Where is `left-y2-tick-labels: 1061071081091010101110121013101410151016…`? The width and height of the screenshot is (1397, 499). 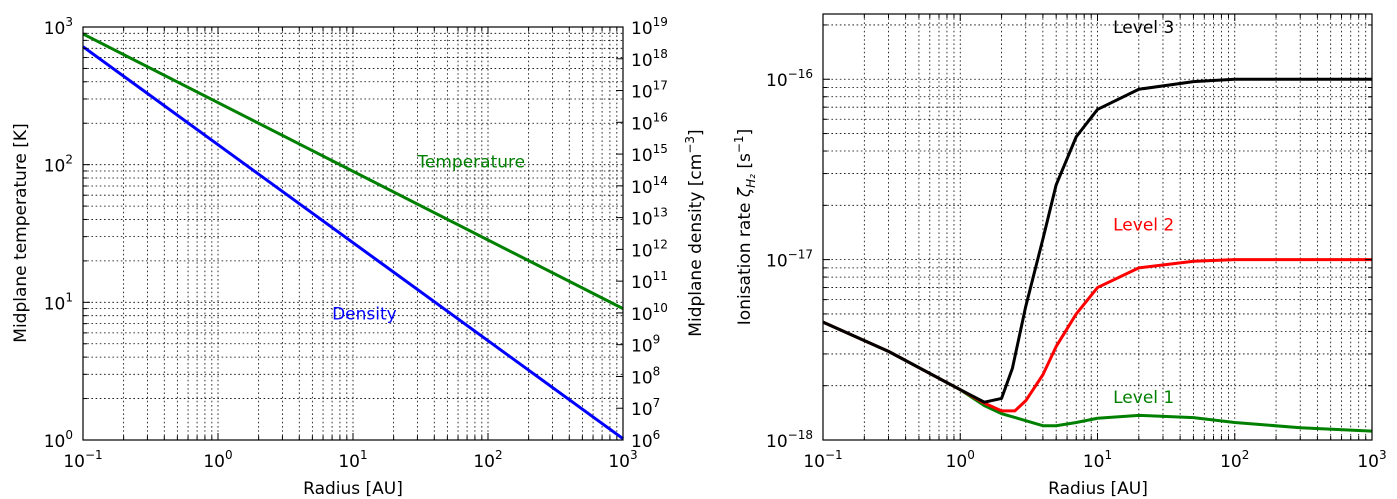 left-y2-tick-labels: 1061071081091010101110121013101410151016… is located at coordinates (649, 233).